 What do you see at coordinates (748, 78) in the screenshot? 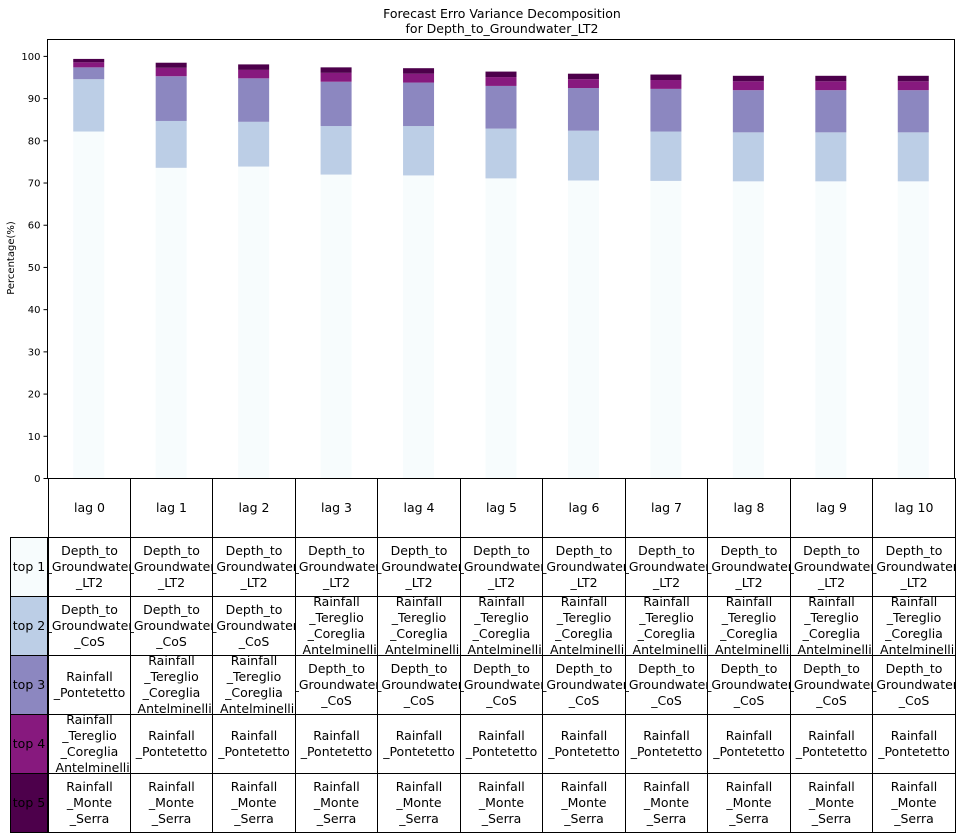
I see `bar-segment-lag8-top5` at bounding box center [748, 78].